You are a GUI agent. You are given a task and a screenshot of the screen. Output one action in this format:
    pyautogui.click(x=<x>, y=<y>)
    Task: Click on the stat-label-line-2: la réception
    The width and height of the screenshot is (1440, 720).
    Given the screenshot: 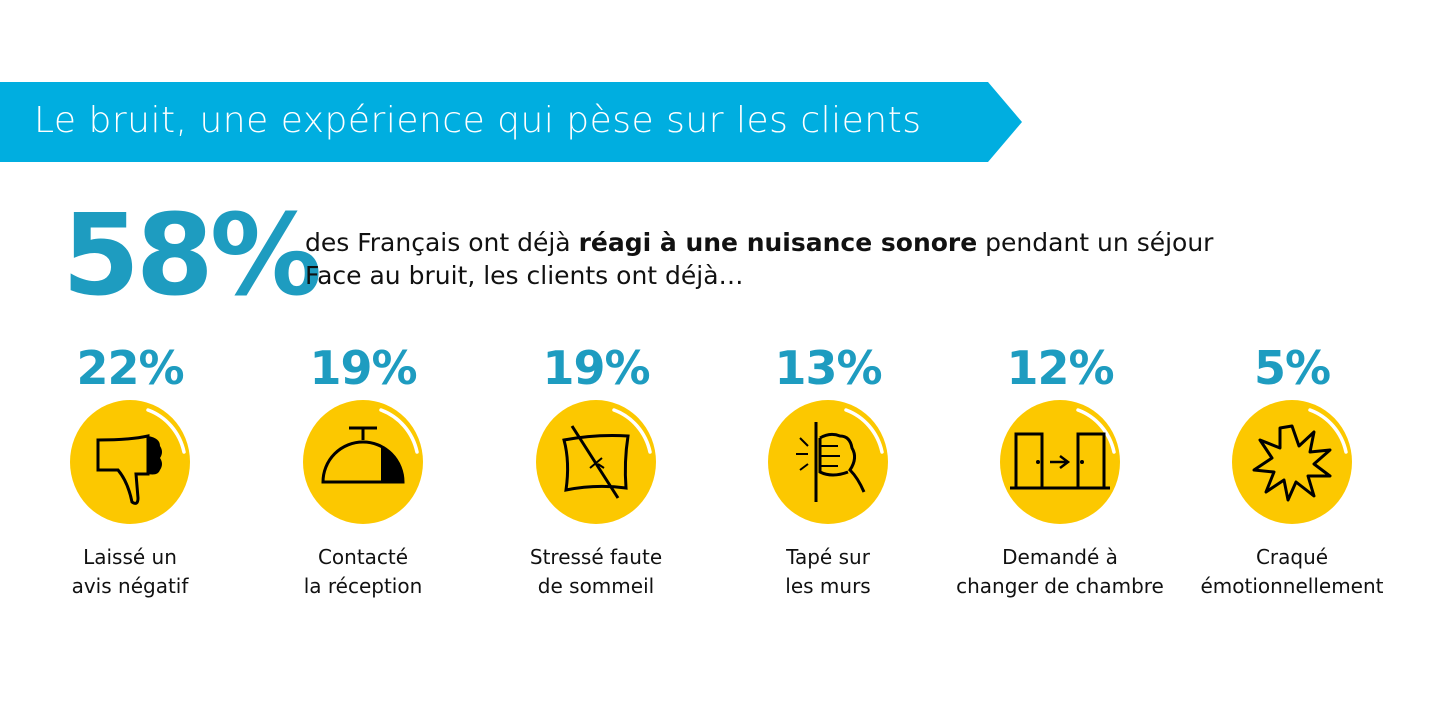 What is the action you would take?
    pyautogui.click(x=363, y=586)
    